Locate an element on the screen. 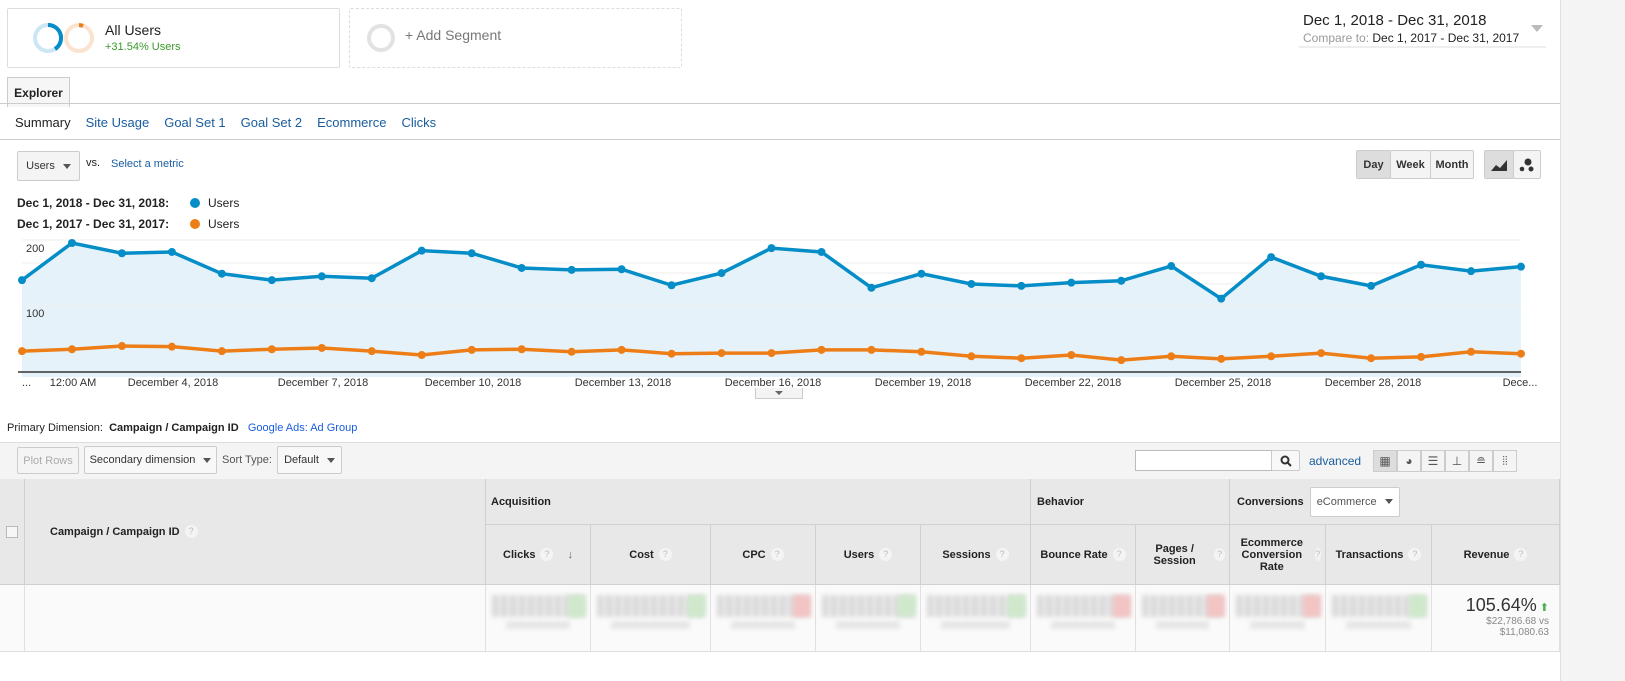 Image resolution: width=1625 pixels, height=681 pixels. column-label: Bounce Rate is located at coordinates (1074, 554).